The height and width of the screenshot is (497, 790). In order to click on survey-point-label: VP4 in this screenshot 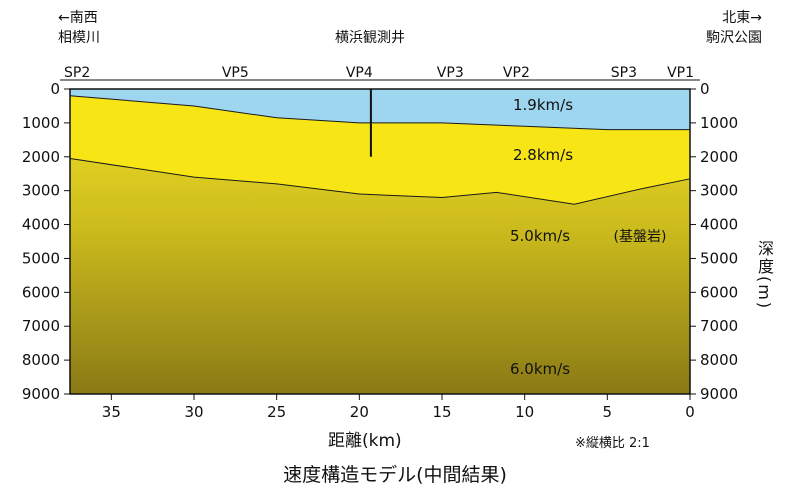, I will do `click(359, 73)`.